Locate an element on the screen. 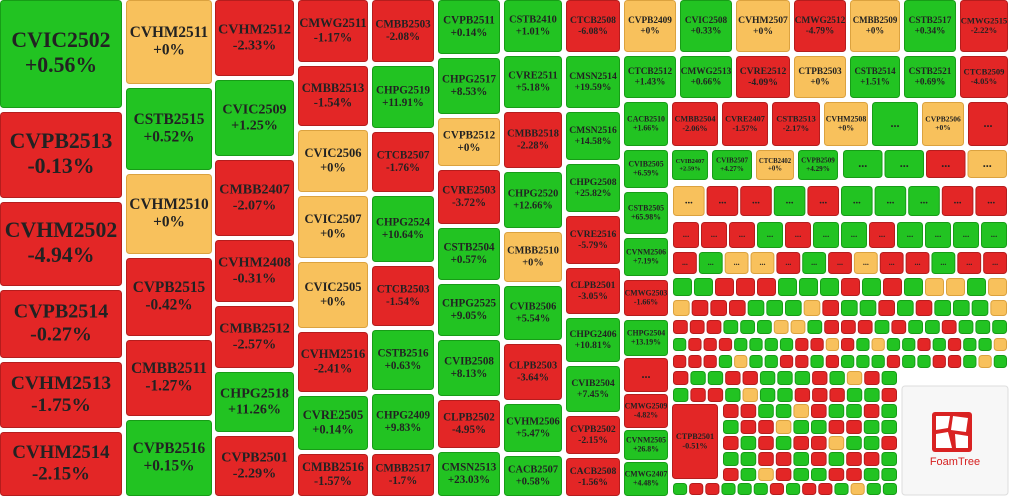 The image size is (1009, 496). tile-name: CMWG2503 is located at coordinates (646, 292).